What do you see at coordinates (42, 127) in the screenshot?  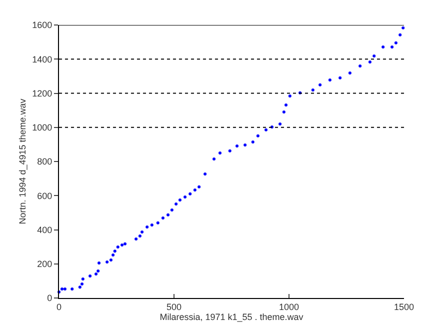 I see `y-tick-label: 1000` at bounding box center [42, 127].